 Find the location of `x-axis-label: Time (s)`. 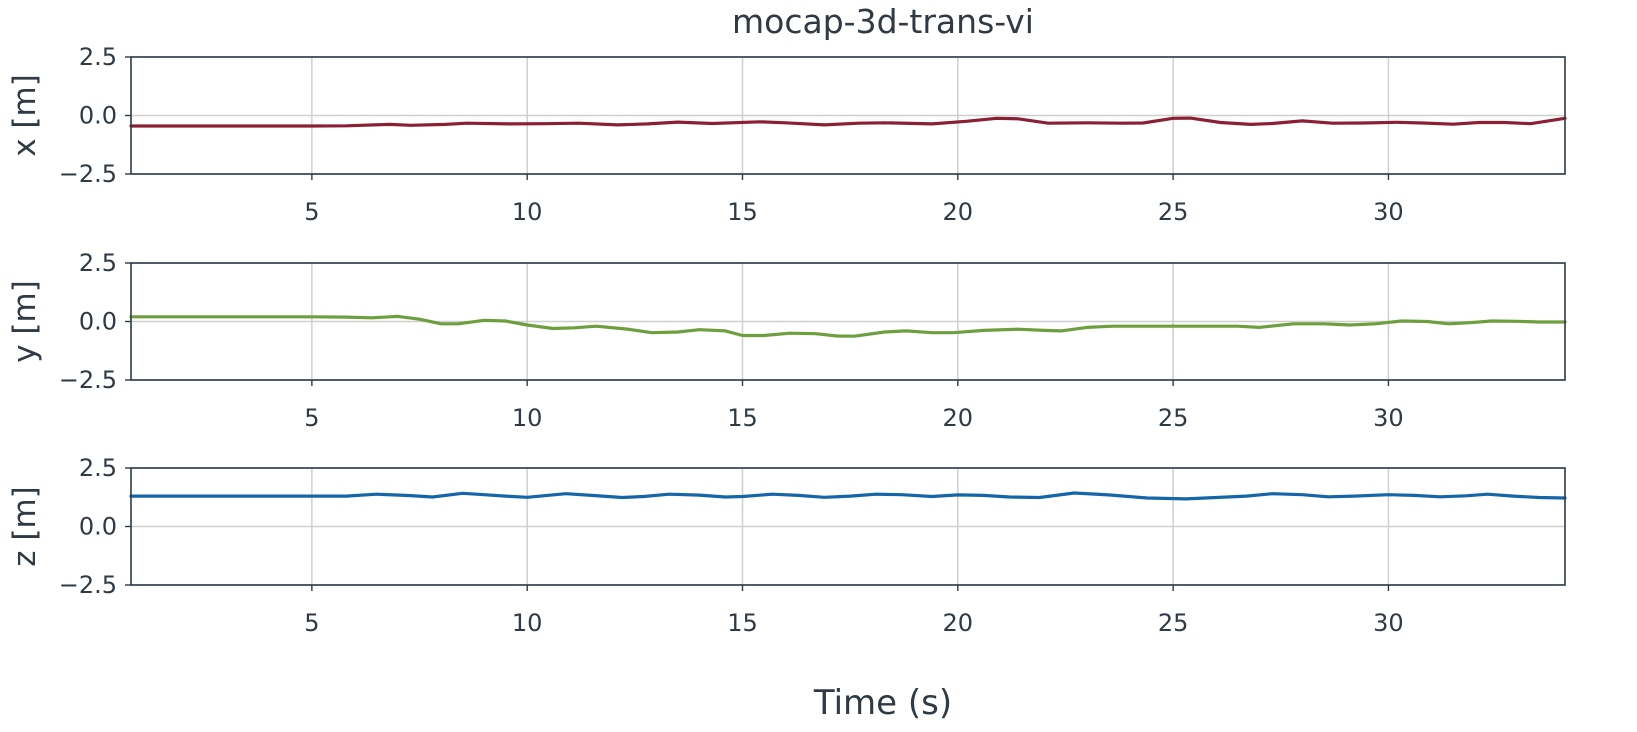

x-axis-label: Time (s) is located at coordinates (882, 703).